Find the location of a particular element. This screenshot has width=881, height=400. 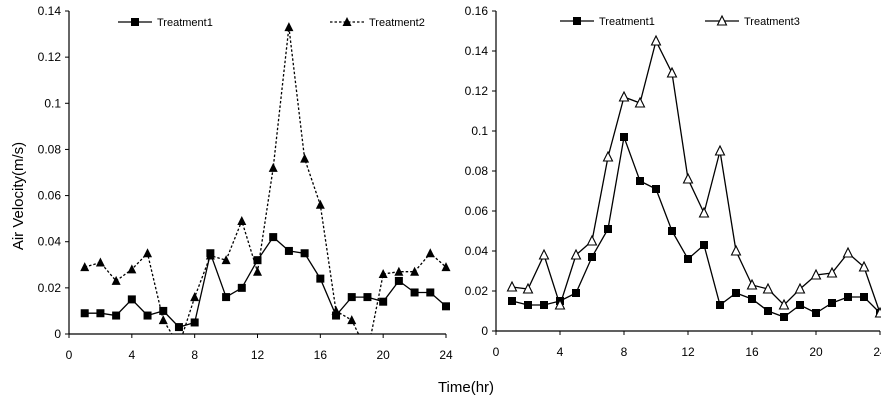

legend-label: Treatment2 is located at coordinates (397, 23).